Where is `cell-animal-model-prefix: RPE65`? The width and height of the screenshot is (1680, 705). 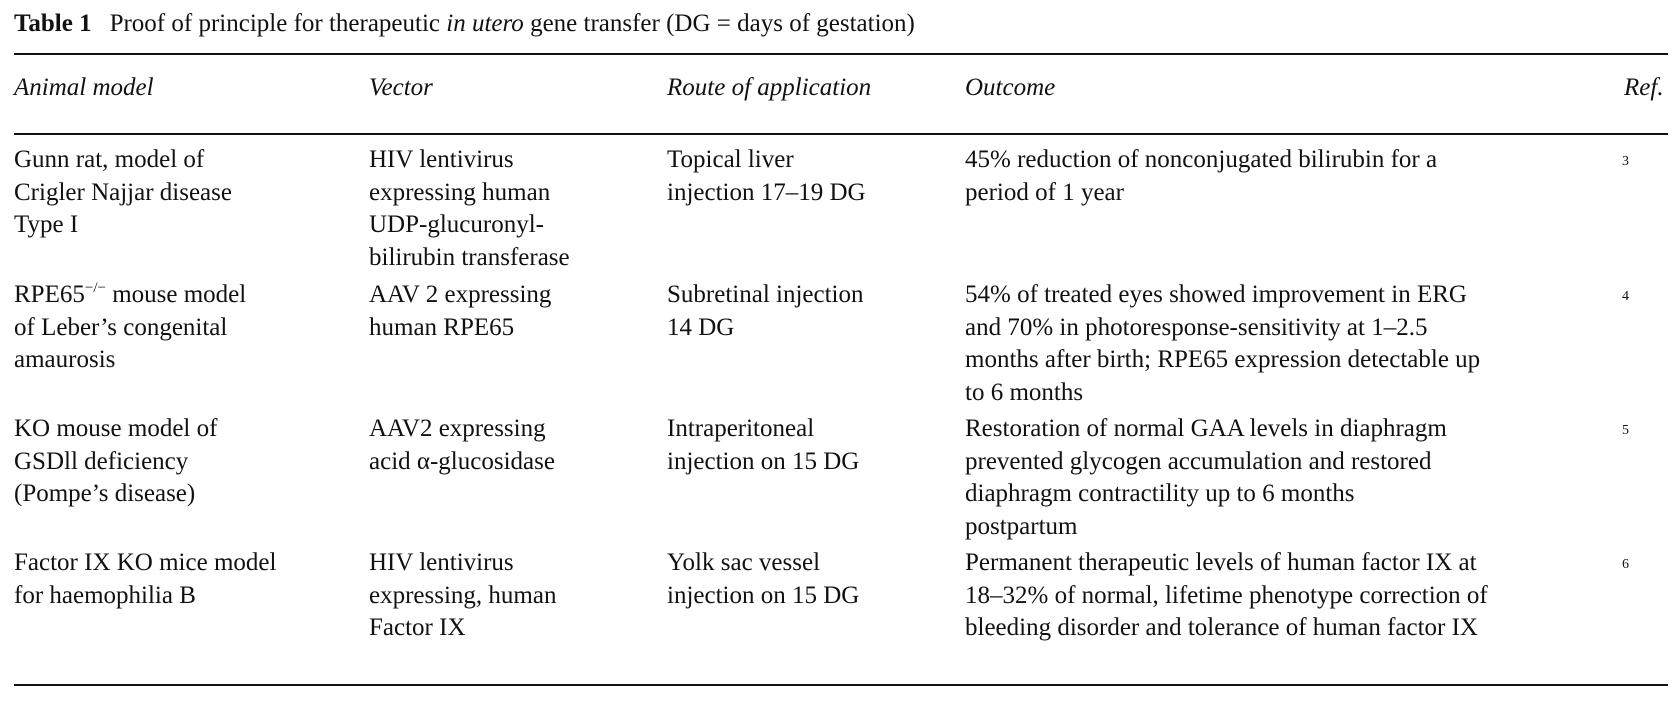 cell-animal-model-prefix: RPE65 is located at coordinates (49, 294).